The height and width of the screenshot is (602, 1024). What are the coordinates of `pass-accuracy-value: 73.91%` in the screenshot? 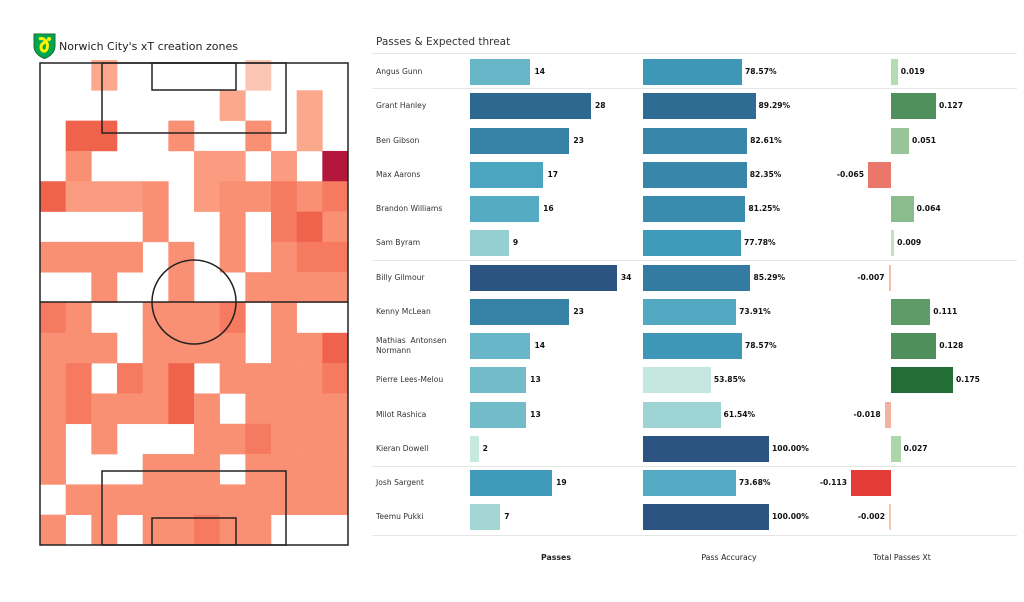 It's located at (755, 311).